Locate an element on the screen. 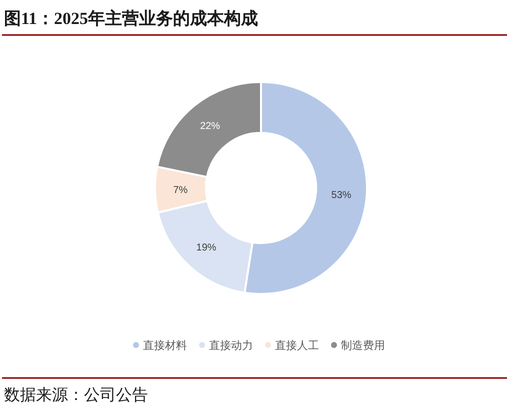 This screenshot has width=509, height=413. legend-label: 直接材料 is located at coordinates (165, 345).